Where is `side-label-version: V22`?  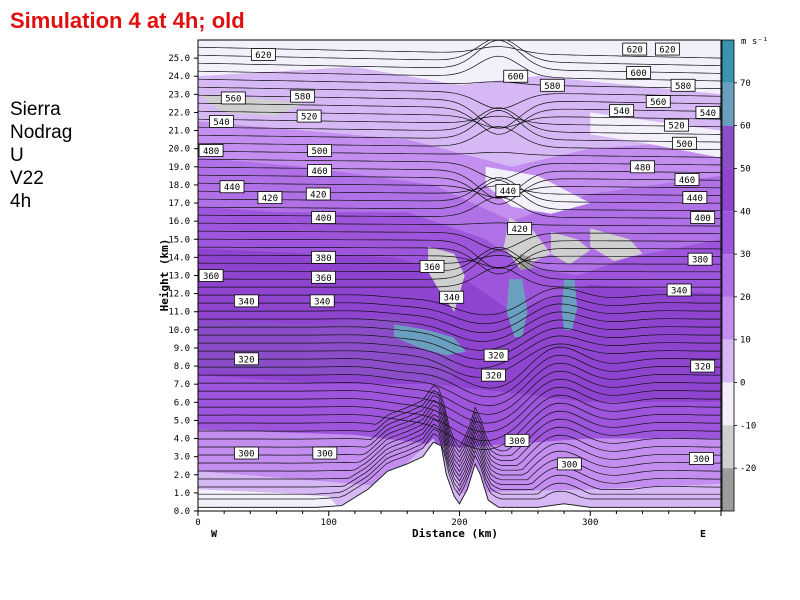
side-label-version: V22 is located at coordinates (27, 178).